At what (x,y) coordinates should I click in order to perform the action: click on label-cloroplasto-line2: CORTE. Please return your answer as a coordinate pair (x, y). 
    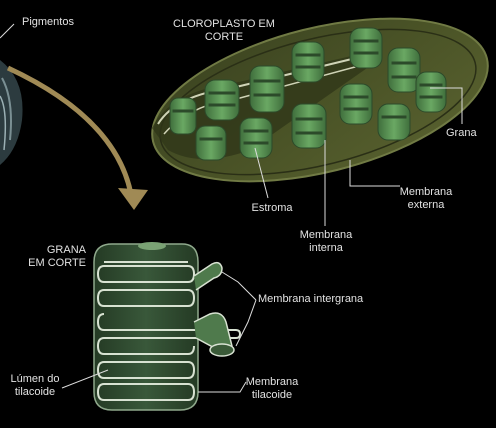
    Looking at the image, I should click on (224, 37).